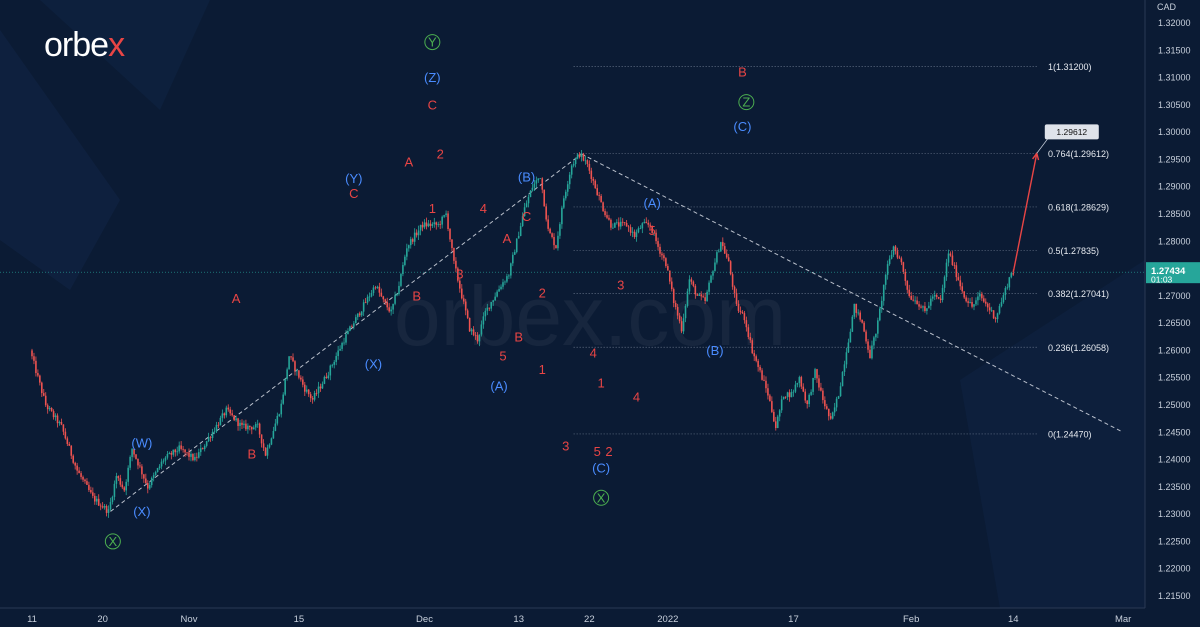 The width and height of the screenshot is (1200, 627). Describe the element at coordinates (353, 178) in the screenshot. I see `wave-label: (Y)` at that location.